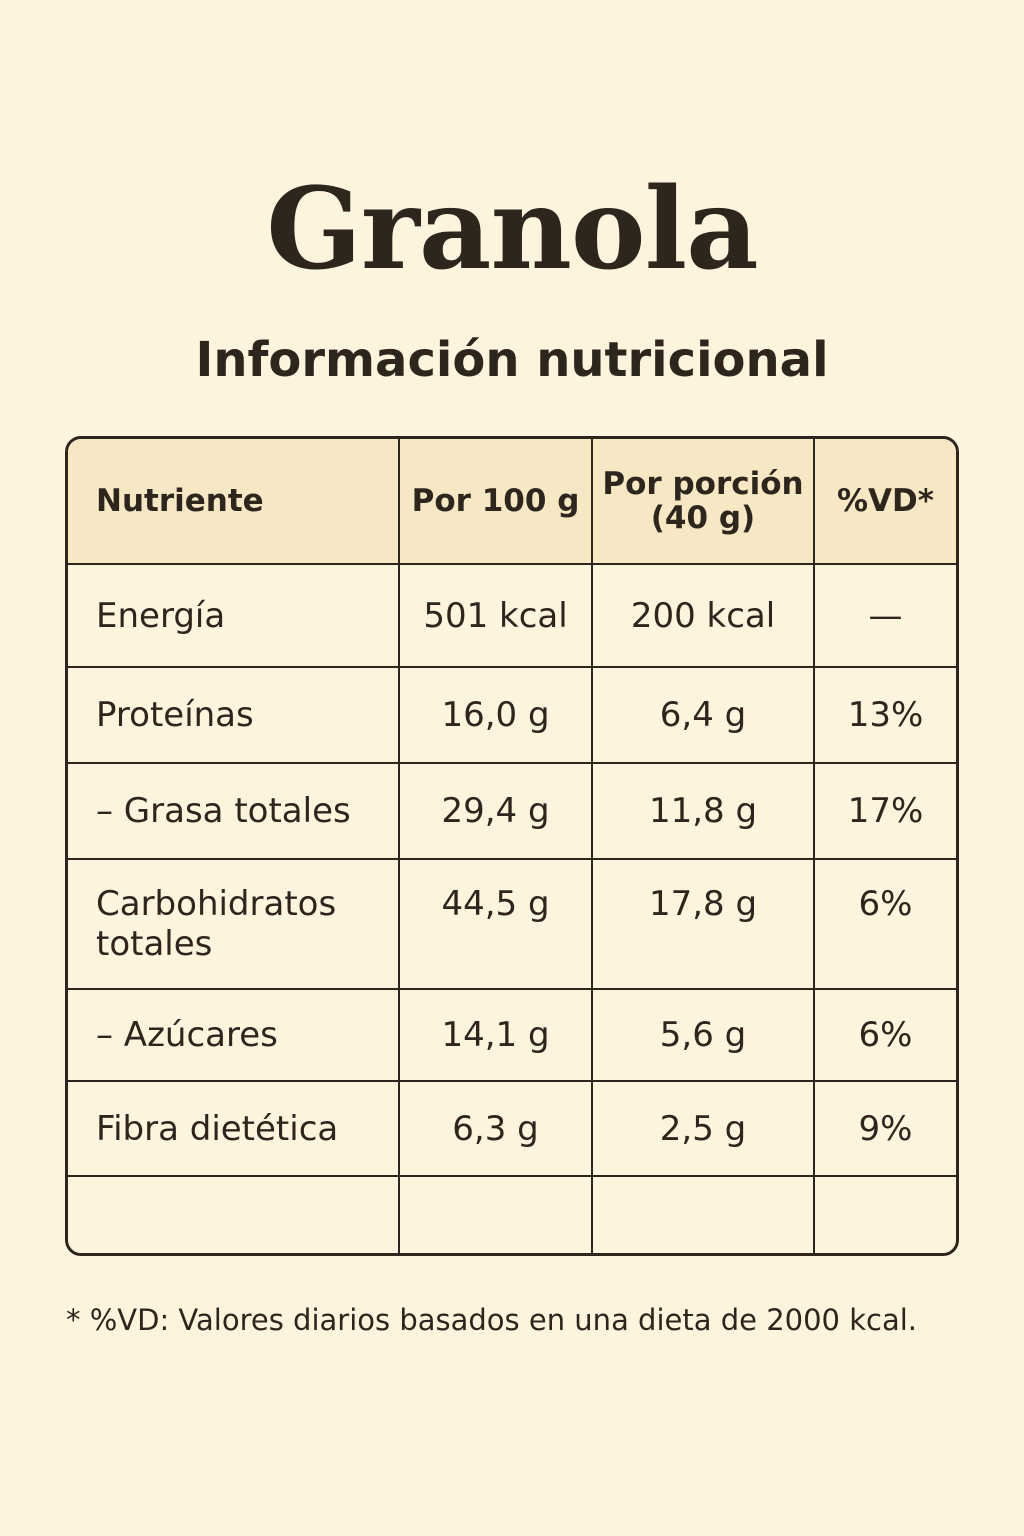  Describe the element at coordinates (234, 715) in the screenshot. I see `nutrient-name: Proteínas` at that location.